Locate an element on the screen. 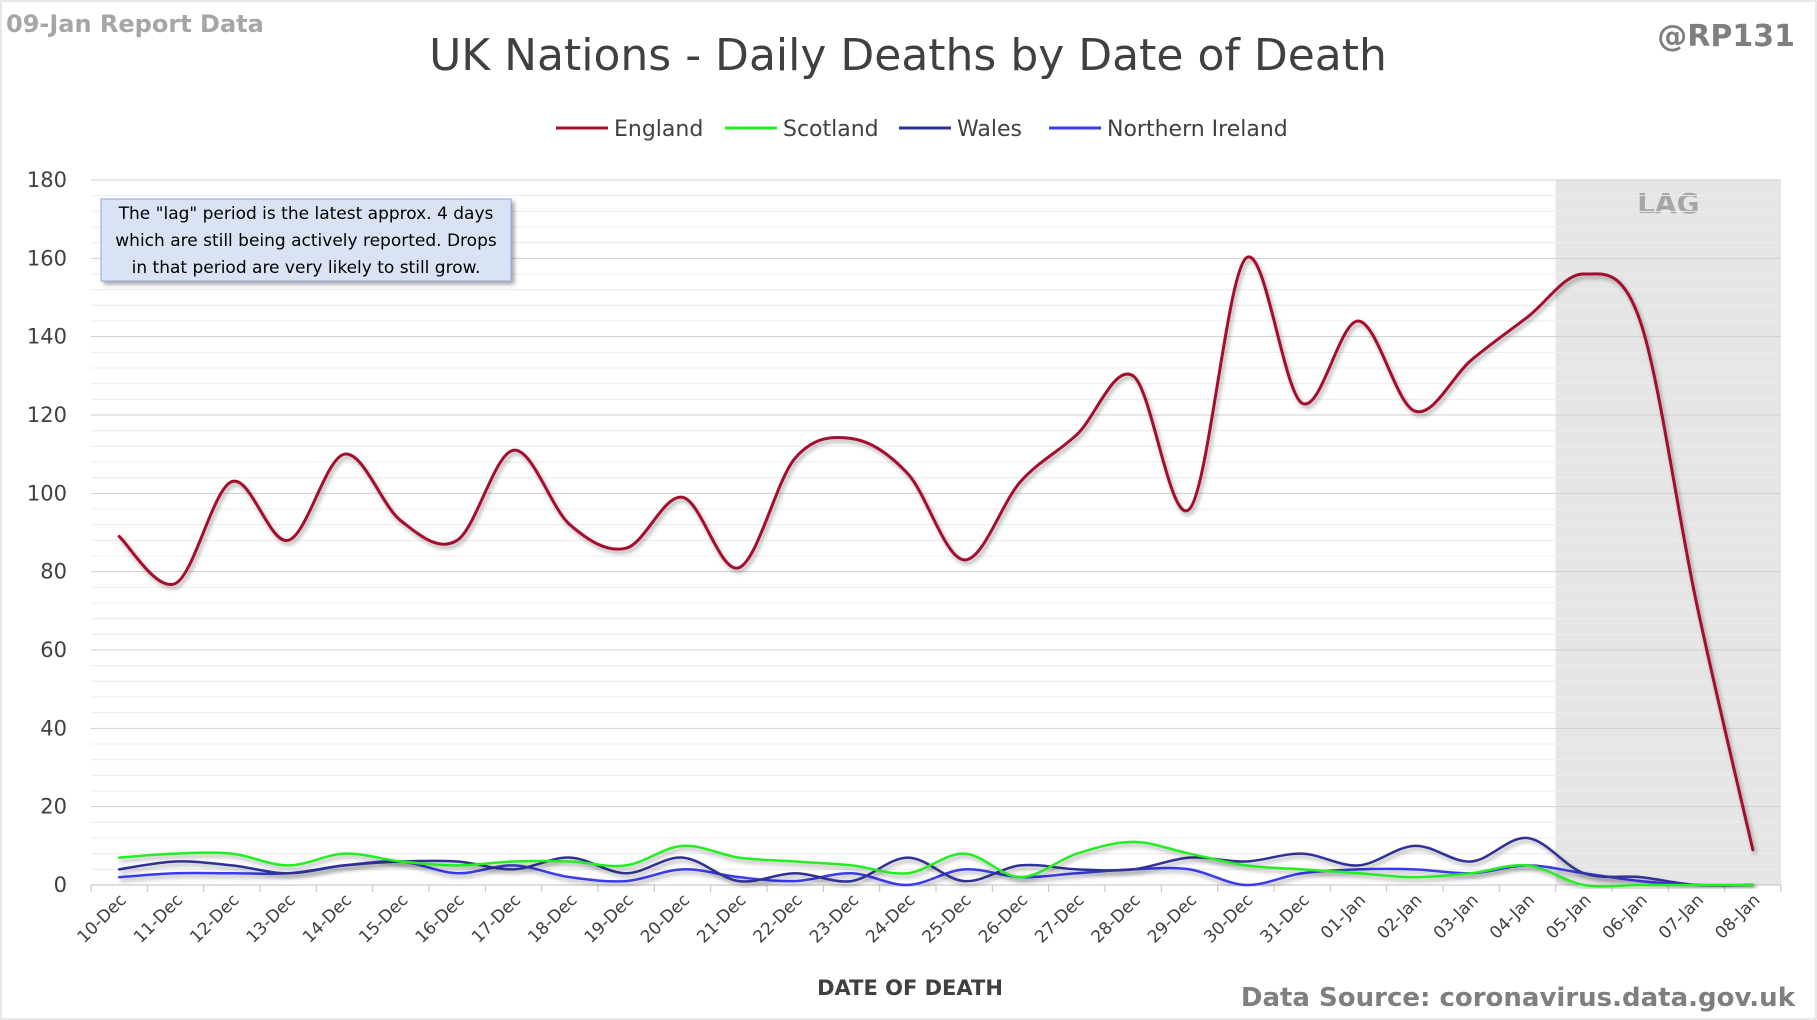 This screenshot has width=1817, height=1020. legend-label: Wales is located at coordinates (989, 129).